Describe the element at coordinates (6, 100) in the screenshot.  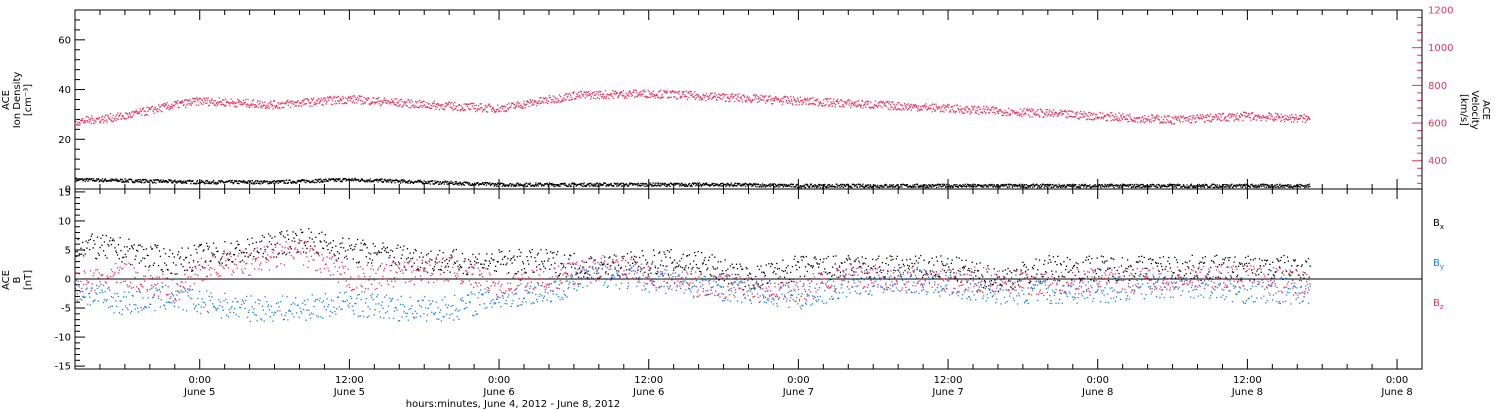
I see `axis-label-line: ACE` at that location.